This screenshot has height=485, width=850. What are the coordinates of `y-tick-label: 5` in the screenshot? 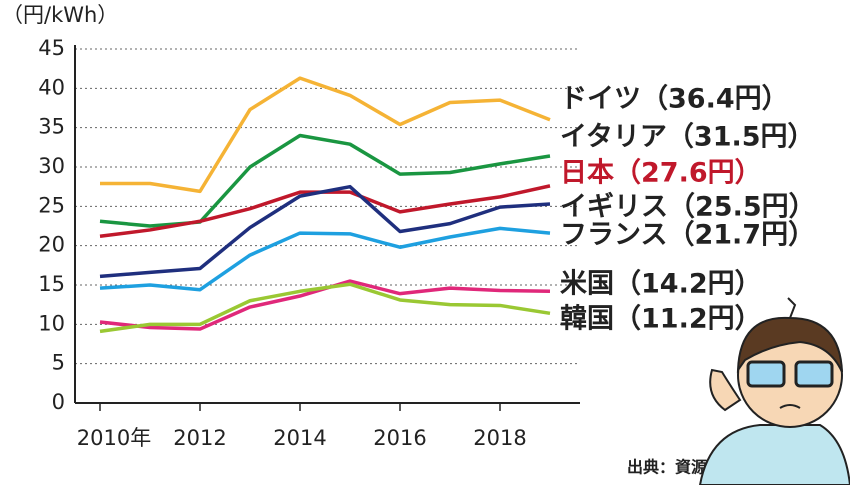 It's located at (58, 363).